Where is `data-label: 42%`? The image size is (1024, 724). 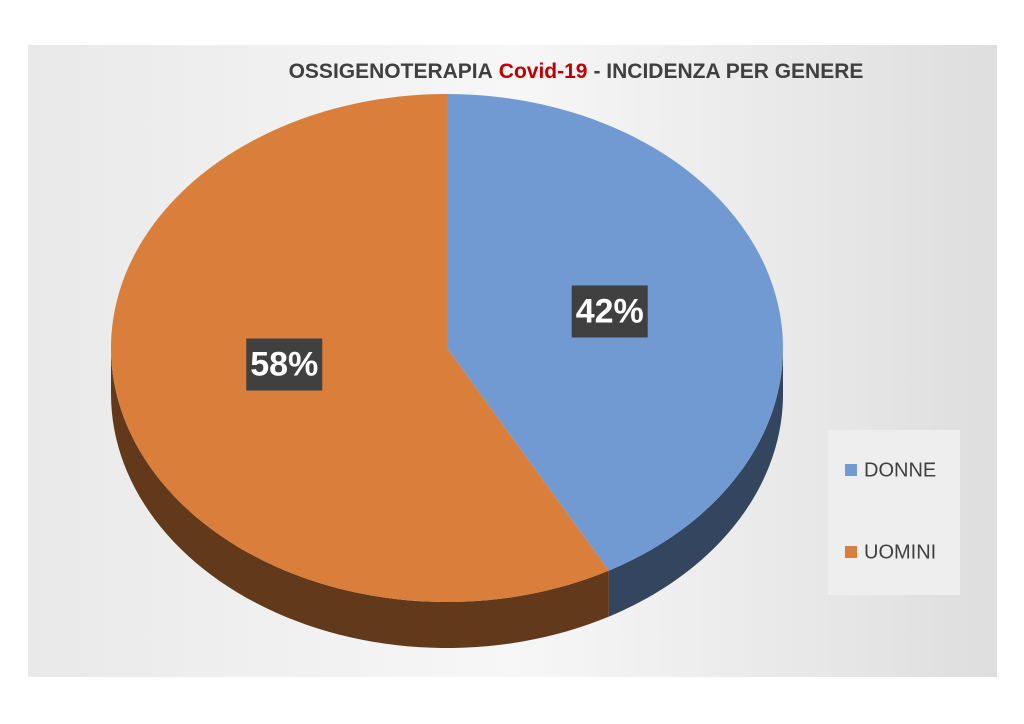 data-label: 42% is located at coordinates (610, 311).